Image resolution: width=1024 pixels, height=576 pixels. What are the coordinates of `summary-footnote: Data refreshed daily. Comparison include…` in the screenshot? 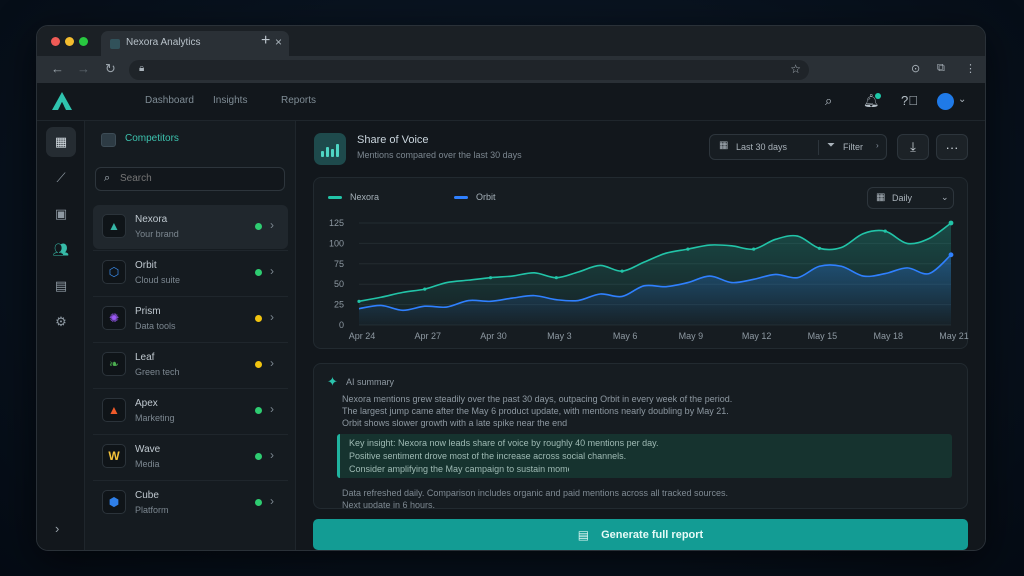 It's located at (535, 493).